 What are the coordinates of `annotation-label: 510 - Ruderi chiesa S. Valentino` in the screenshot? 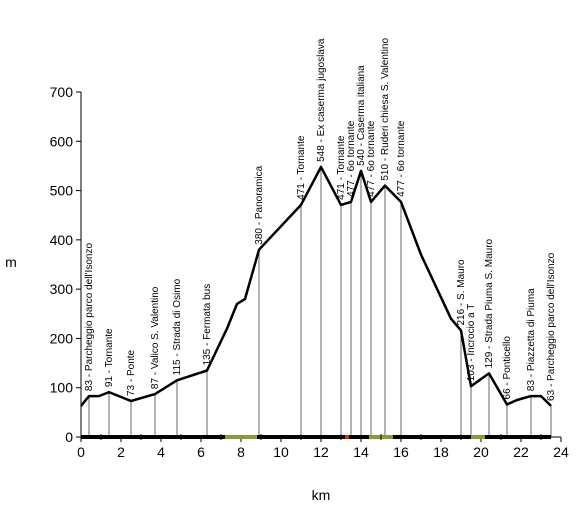 It's located at (385, 109).